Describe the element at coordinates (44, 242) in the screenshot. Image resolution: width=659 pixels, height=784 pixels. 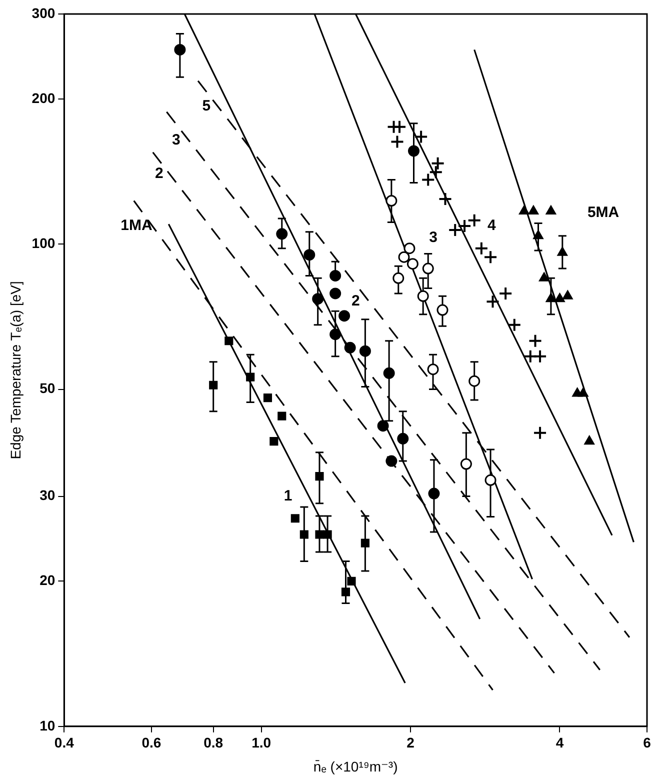
I see `y-tick-label: 100` at that location.